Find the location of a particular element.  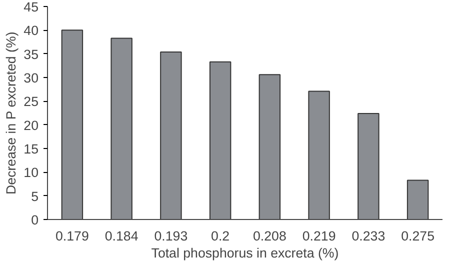

y-tick-label: 30 is located at coordinates (31, 78).